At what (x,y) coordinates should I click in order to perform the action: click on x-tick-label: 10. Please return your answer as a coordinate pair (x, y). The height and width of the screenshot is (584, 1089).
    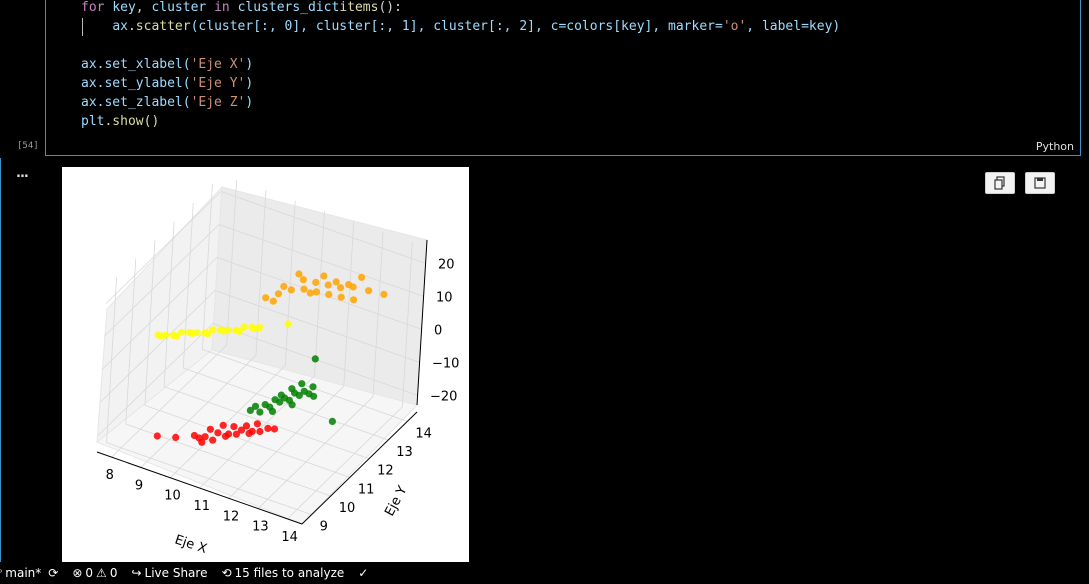
    Looking at the image, I should click on (172, 496).